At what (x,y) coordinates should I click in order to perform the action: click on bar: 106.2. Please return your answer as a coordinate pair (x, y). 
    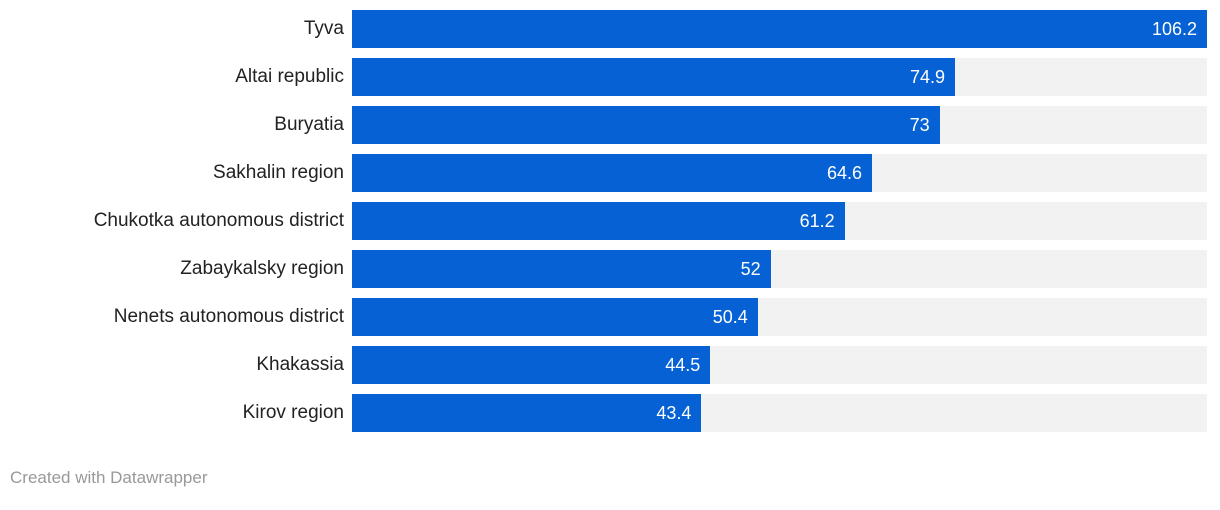
    Looking at the image, I should click on (779, 29).